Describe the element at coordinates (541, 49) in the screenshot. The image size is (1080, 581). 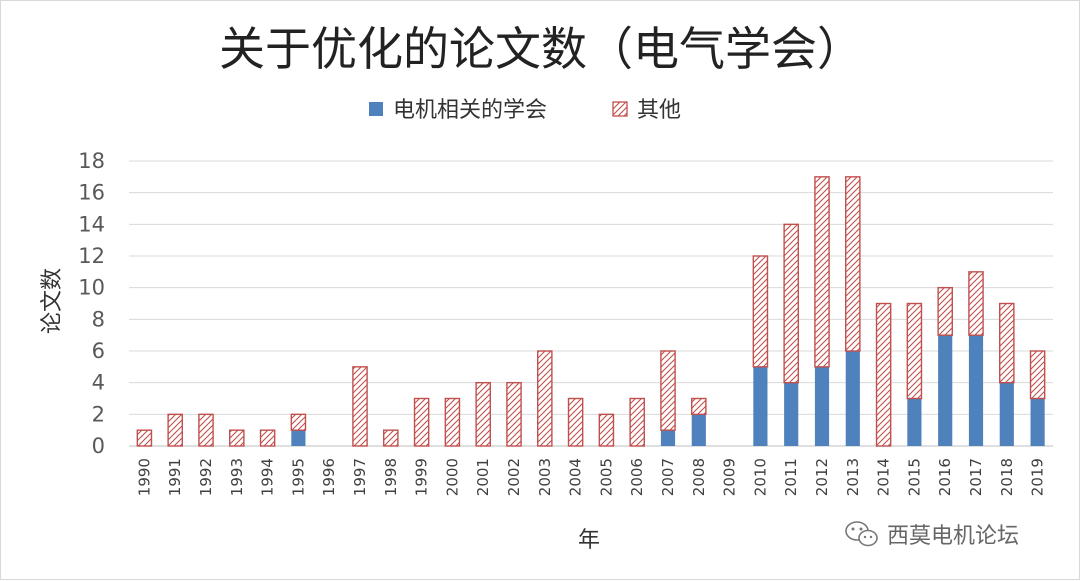
I see `chart-title: 关于优化的论文数（电气学会）` at that location.